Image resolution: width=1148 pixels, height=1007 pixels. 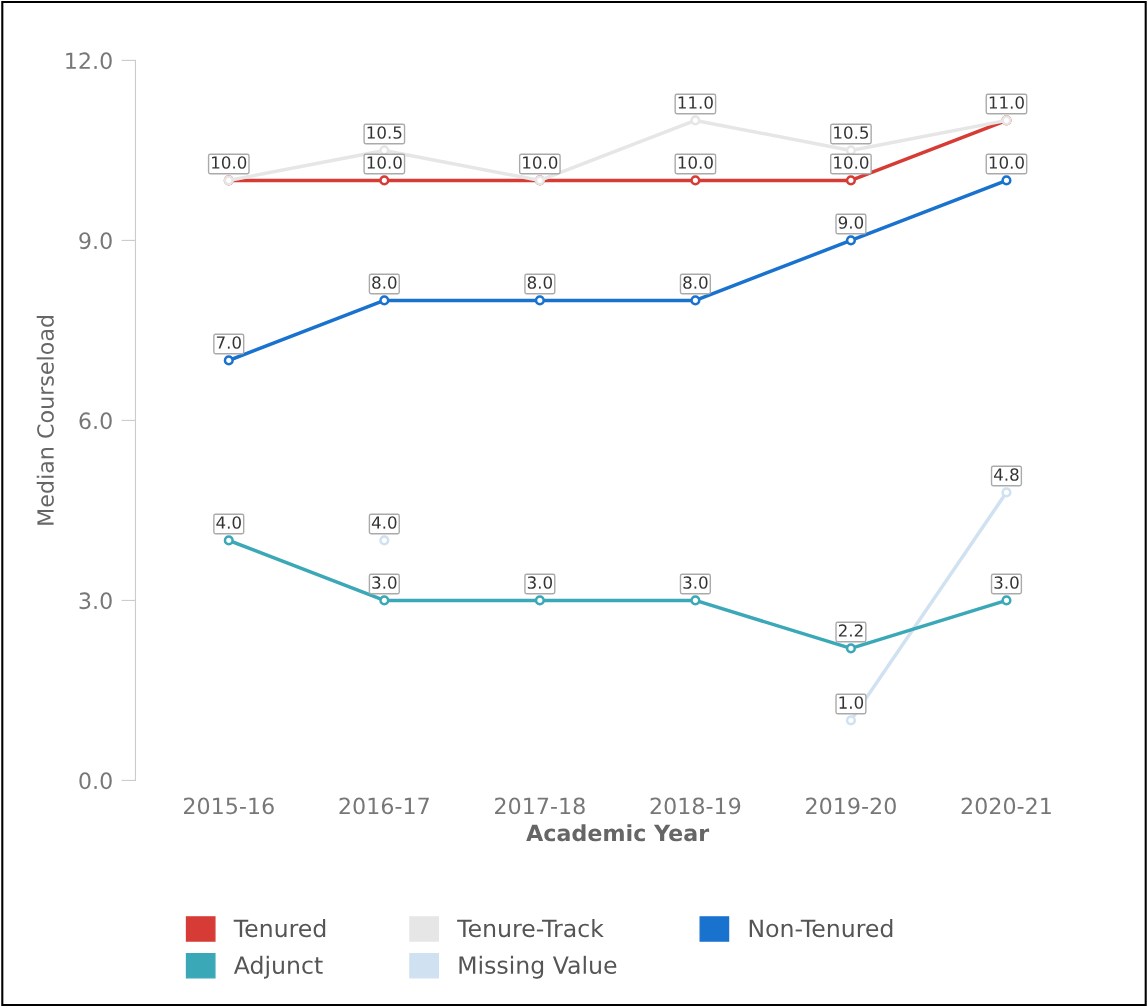 What do you see at coordinates (95, 601) in the screenshot?
I see `y-tick-label: 3.0` at bounding box center [95, 601].